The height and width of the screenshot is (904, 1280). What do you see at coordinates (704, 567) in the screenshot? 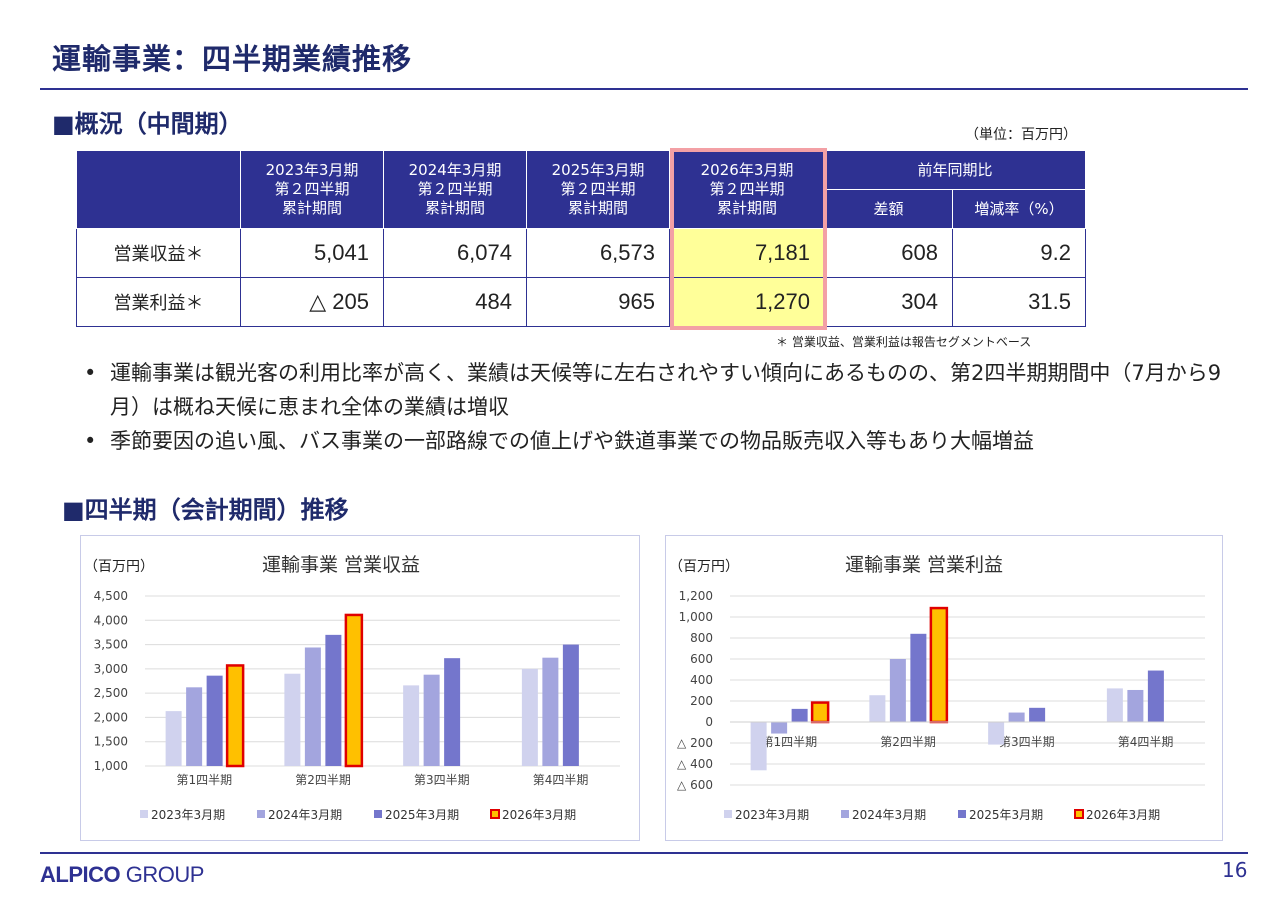
I see `profit-chart-unit: （百万円）` at bounding box center [704, 567].